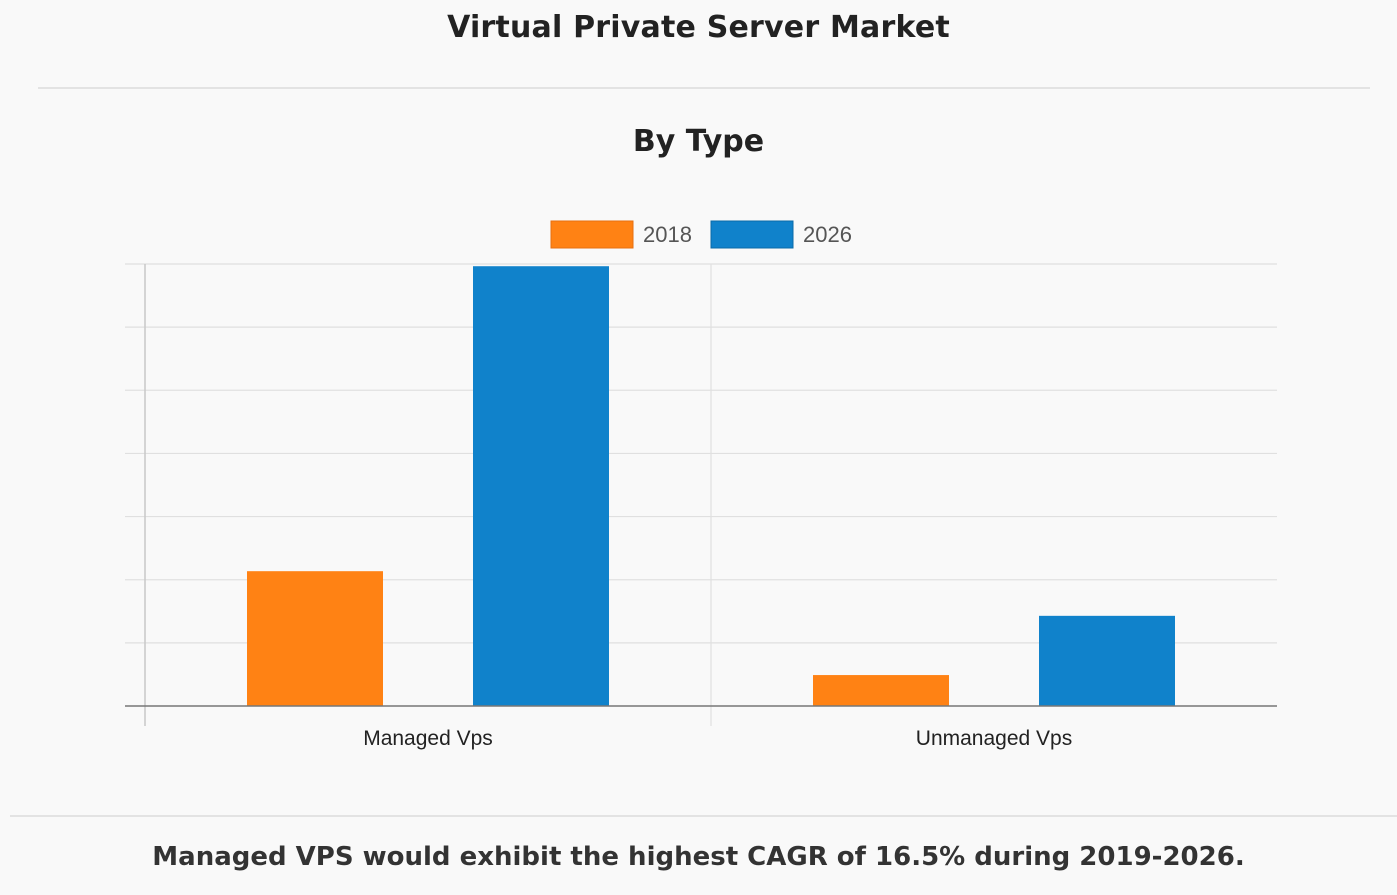 The image size is (1397, 895). What do you see at coordinates (752, 234) in the screenshot?
I see `legend-swatch-2026` at bounding box center [752, 234].